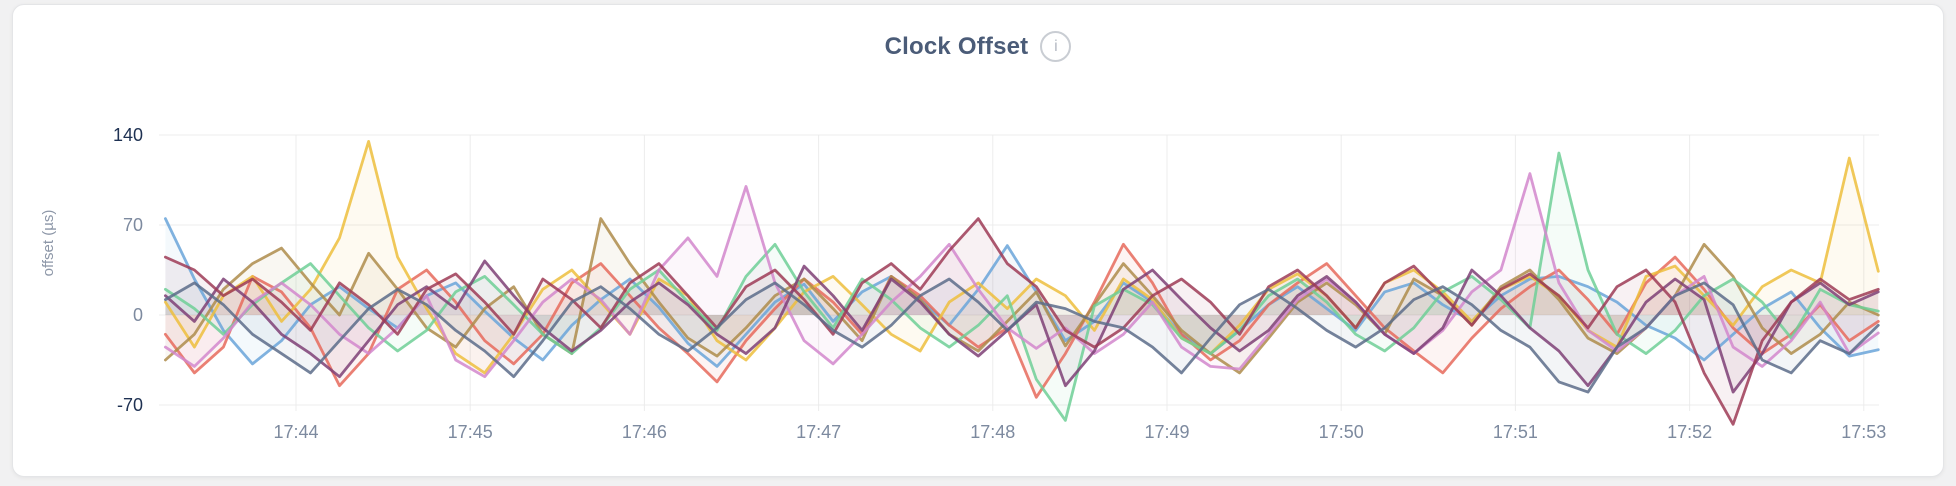 This screenshot has height=486, width=1956. What do you see at coordinates (1166, 432) in the screenshot?
I see `x-tick-label: 17:49` at bounding box center [1166, 432].